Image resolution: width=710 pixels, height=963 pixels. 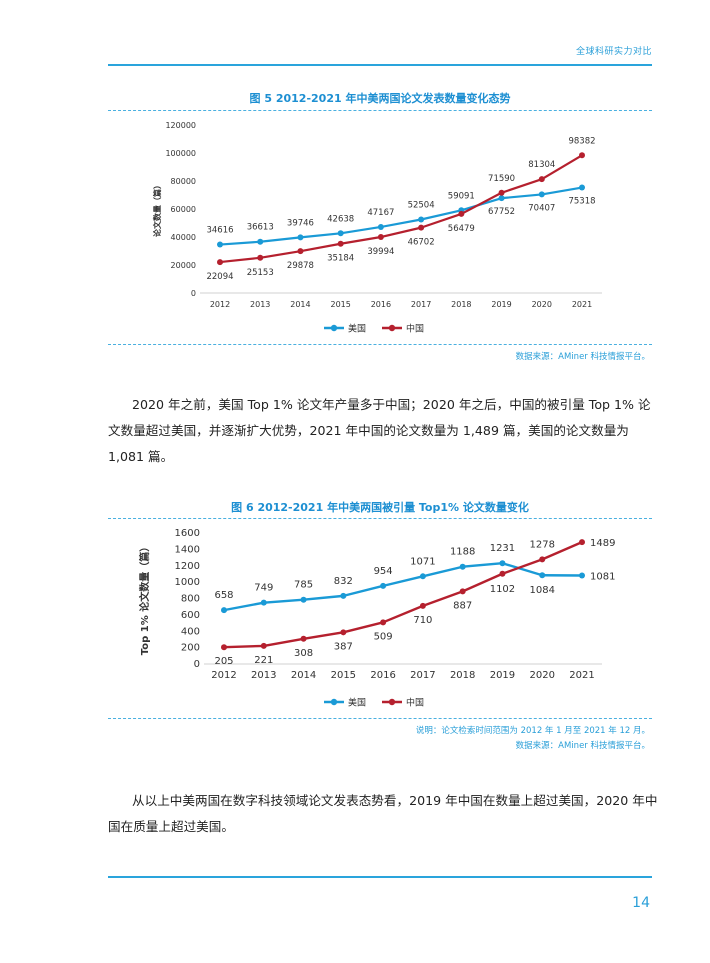 What do you see at coordinates (602, 576) in the screenshot?
I see `fig6-data-label: 1081` at bounding box center [602, 576].